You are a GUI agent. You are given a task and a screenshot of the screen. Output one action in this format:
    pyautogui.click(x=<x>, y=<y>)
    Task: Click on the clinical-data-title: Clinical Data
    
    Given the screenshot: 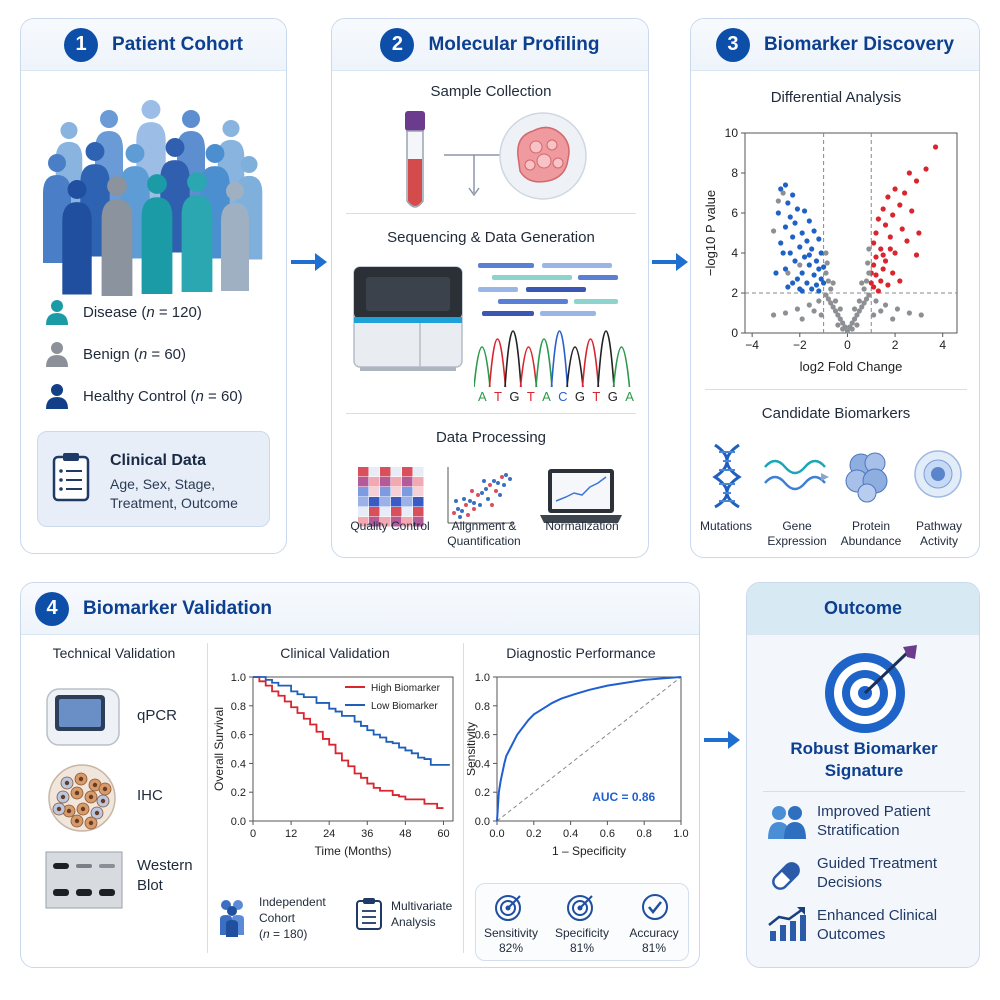 What is the action you would take?
    pyautogui.click(x=158, y=460)
    